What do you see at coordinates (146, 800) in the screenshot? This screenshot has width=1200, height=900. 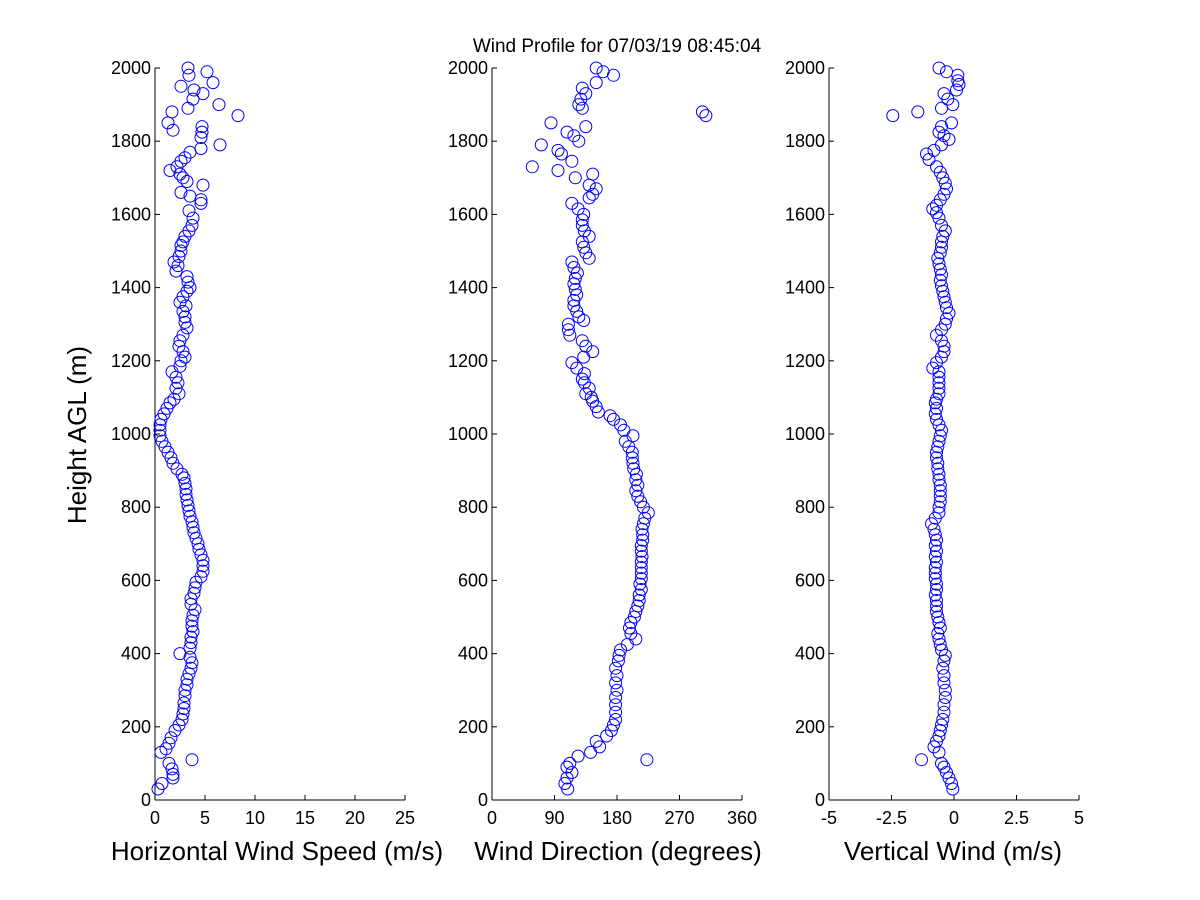 I see `y-tick-label: 0` at bounding box center [146, 800].